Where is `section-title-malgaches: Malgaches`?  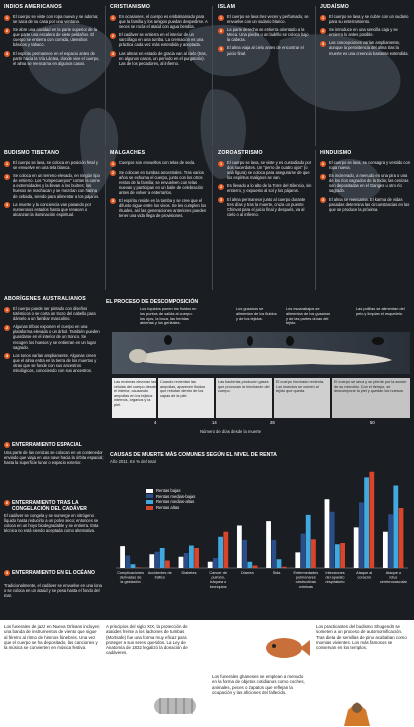
section-title-malgaches: Malgaches is located at coordinates (128, 153).